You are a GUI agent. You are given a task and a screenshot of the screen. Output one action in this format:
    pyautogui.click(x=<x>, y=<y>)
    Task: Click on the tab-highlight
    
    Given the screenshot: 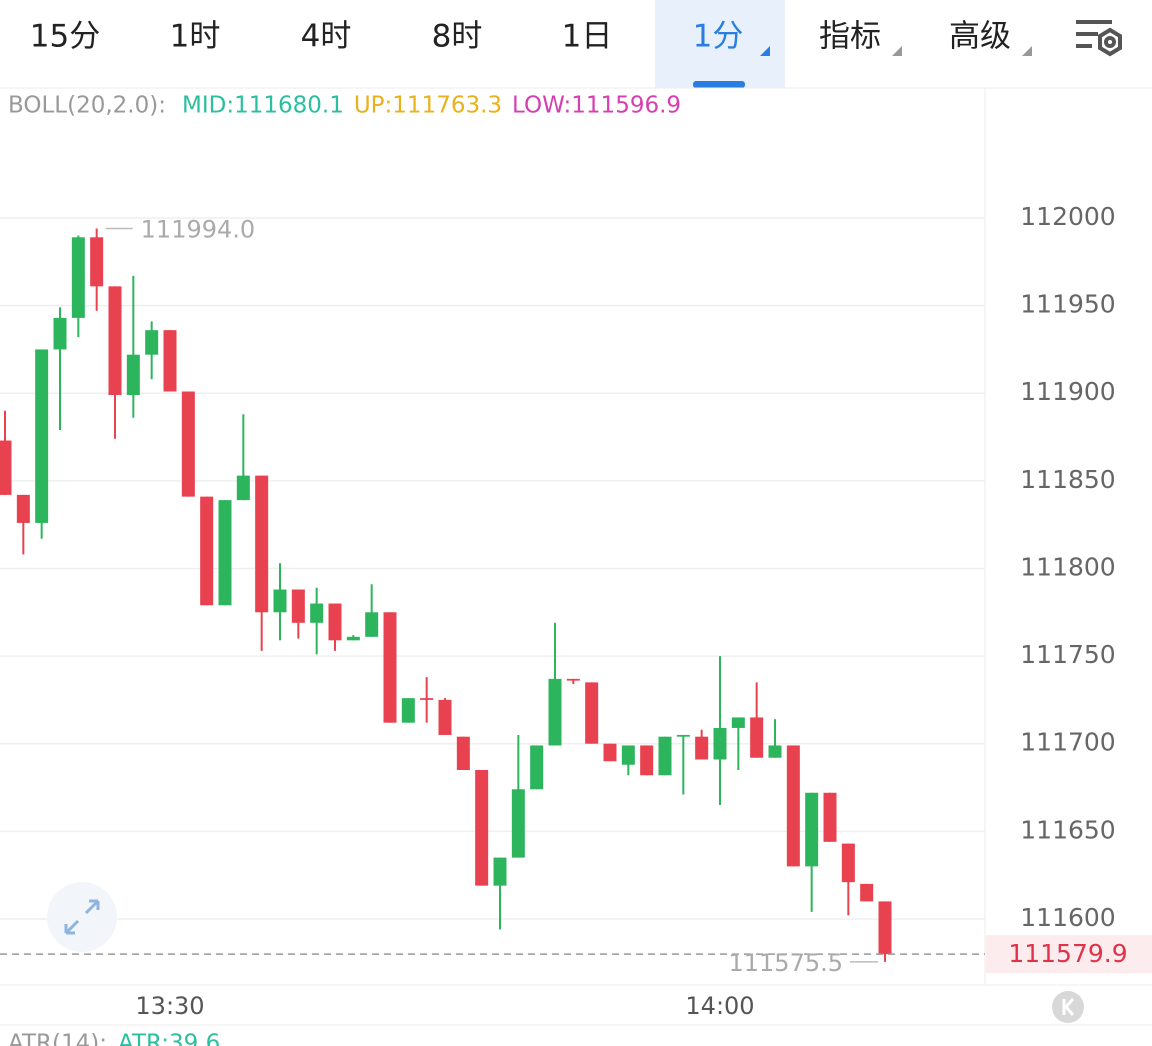 What is the action you would take?
    pyautogui.click(x=720, y=44)
    